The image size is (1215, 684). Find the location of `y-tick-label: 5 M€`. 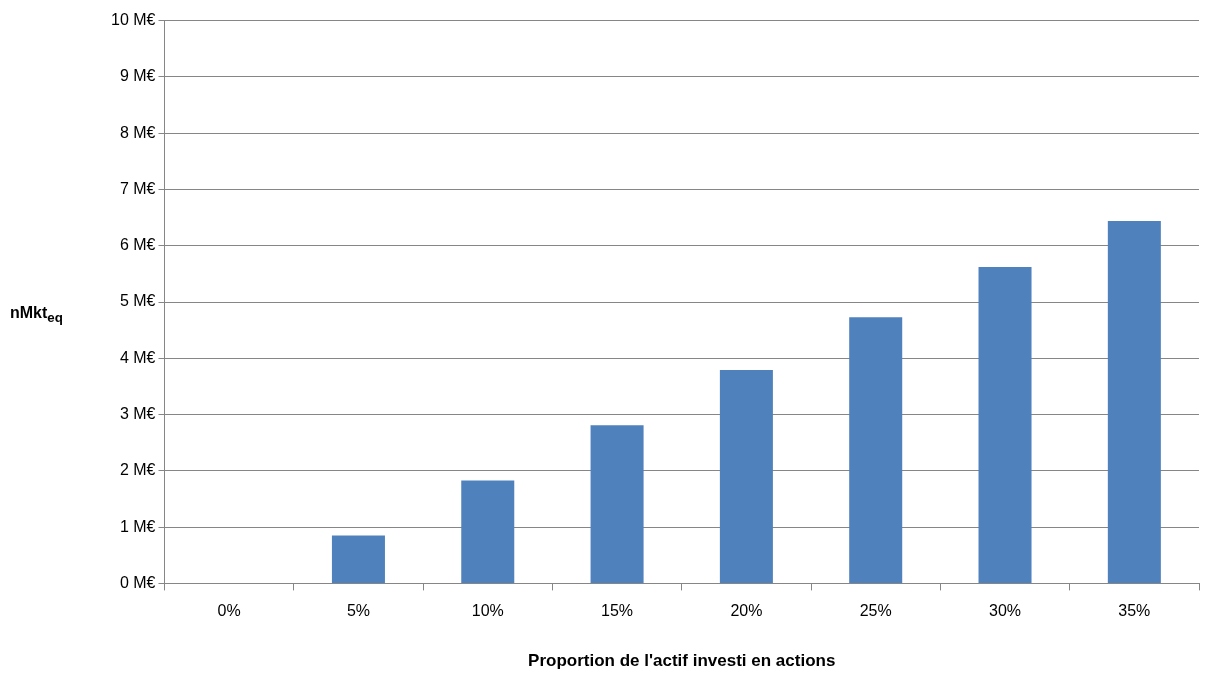

y-tick-label: 5 M€ is located at coordinates (137, 301).